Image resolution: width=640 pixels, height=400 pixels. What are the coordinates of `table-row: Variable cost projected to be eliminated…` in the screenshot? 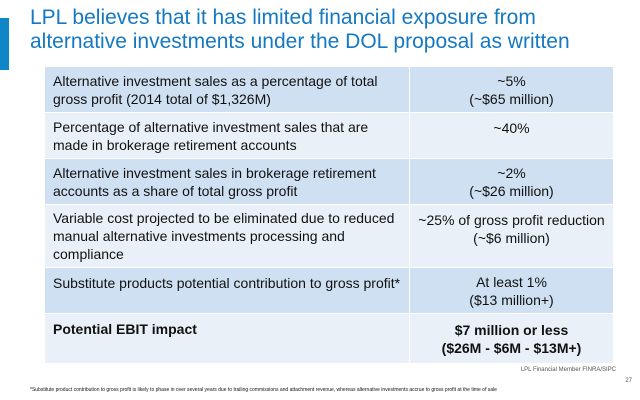 It's located at (329, 236).